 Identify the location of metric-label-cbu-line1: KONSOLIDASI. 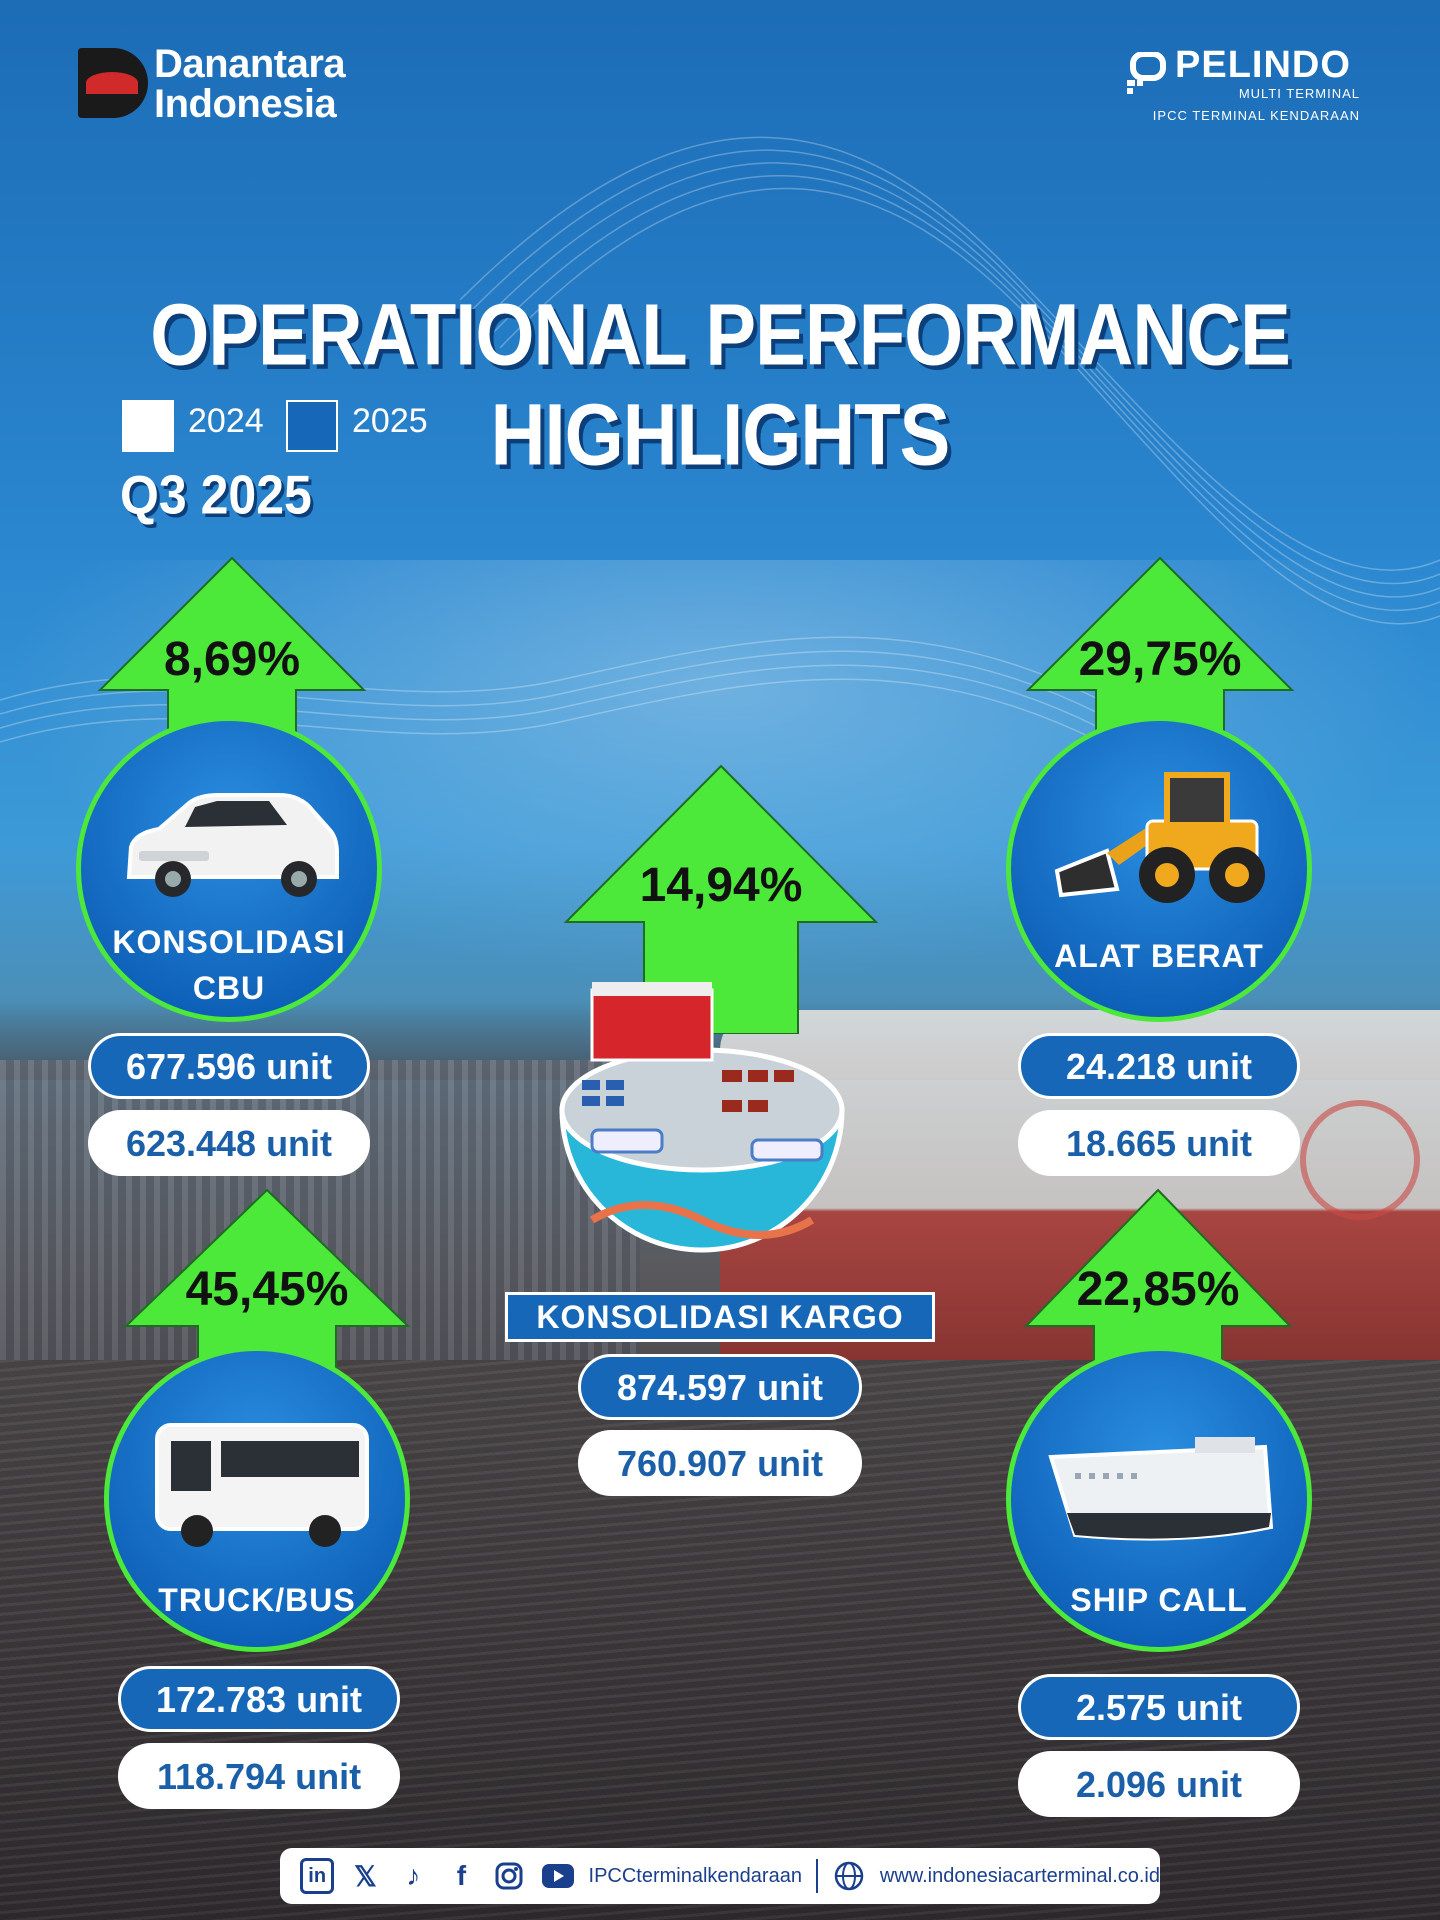
(229, 942).